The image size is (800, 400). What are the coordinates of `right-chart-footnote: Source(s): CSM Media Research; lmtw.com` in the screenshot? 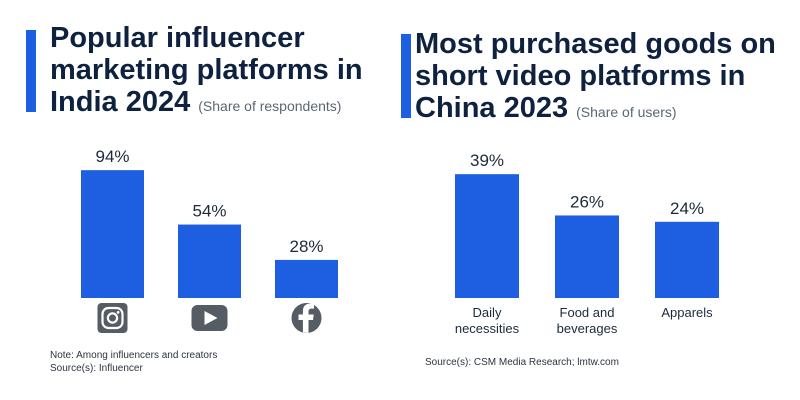 It's located at (522, 362).